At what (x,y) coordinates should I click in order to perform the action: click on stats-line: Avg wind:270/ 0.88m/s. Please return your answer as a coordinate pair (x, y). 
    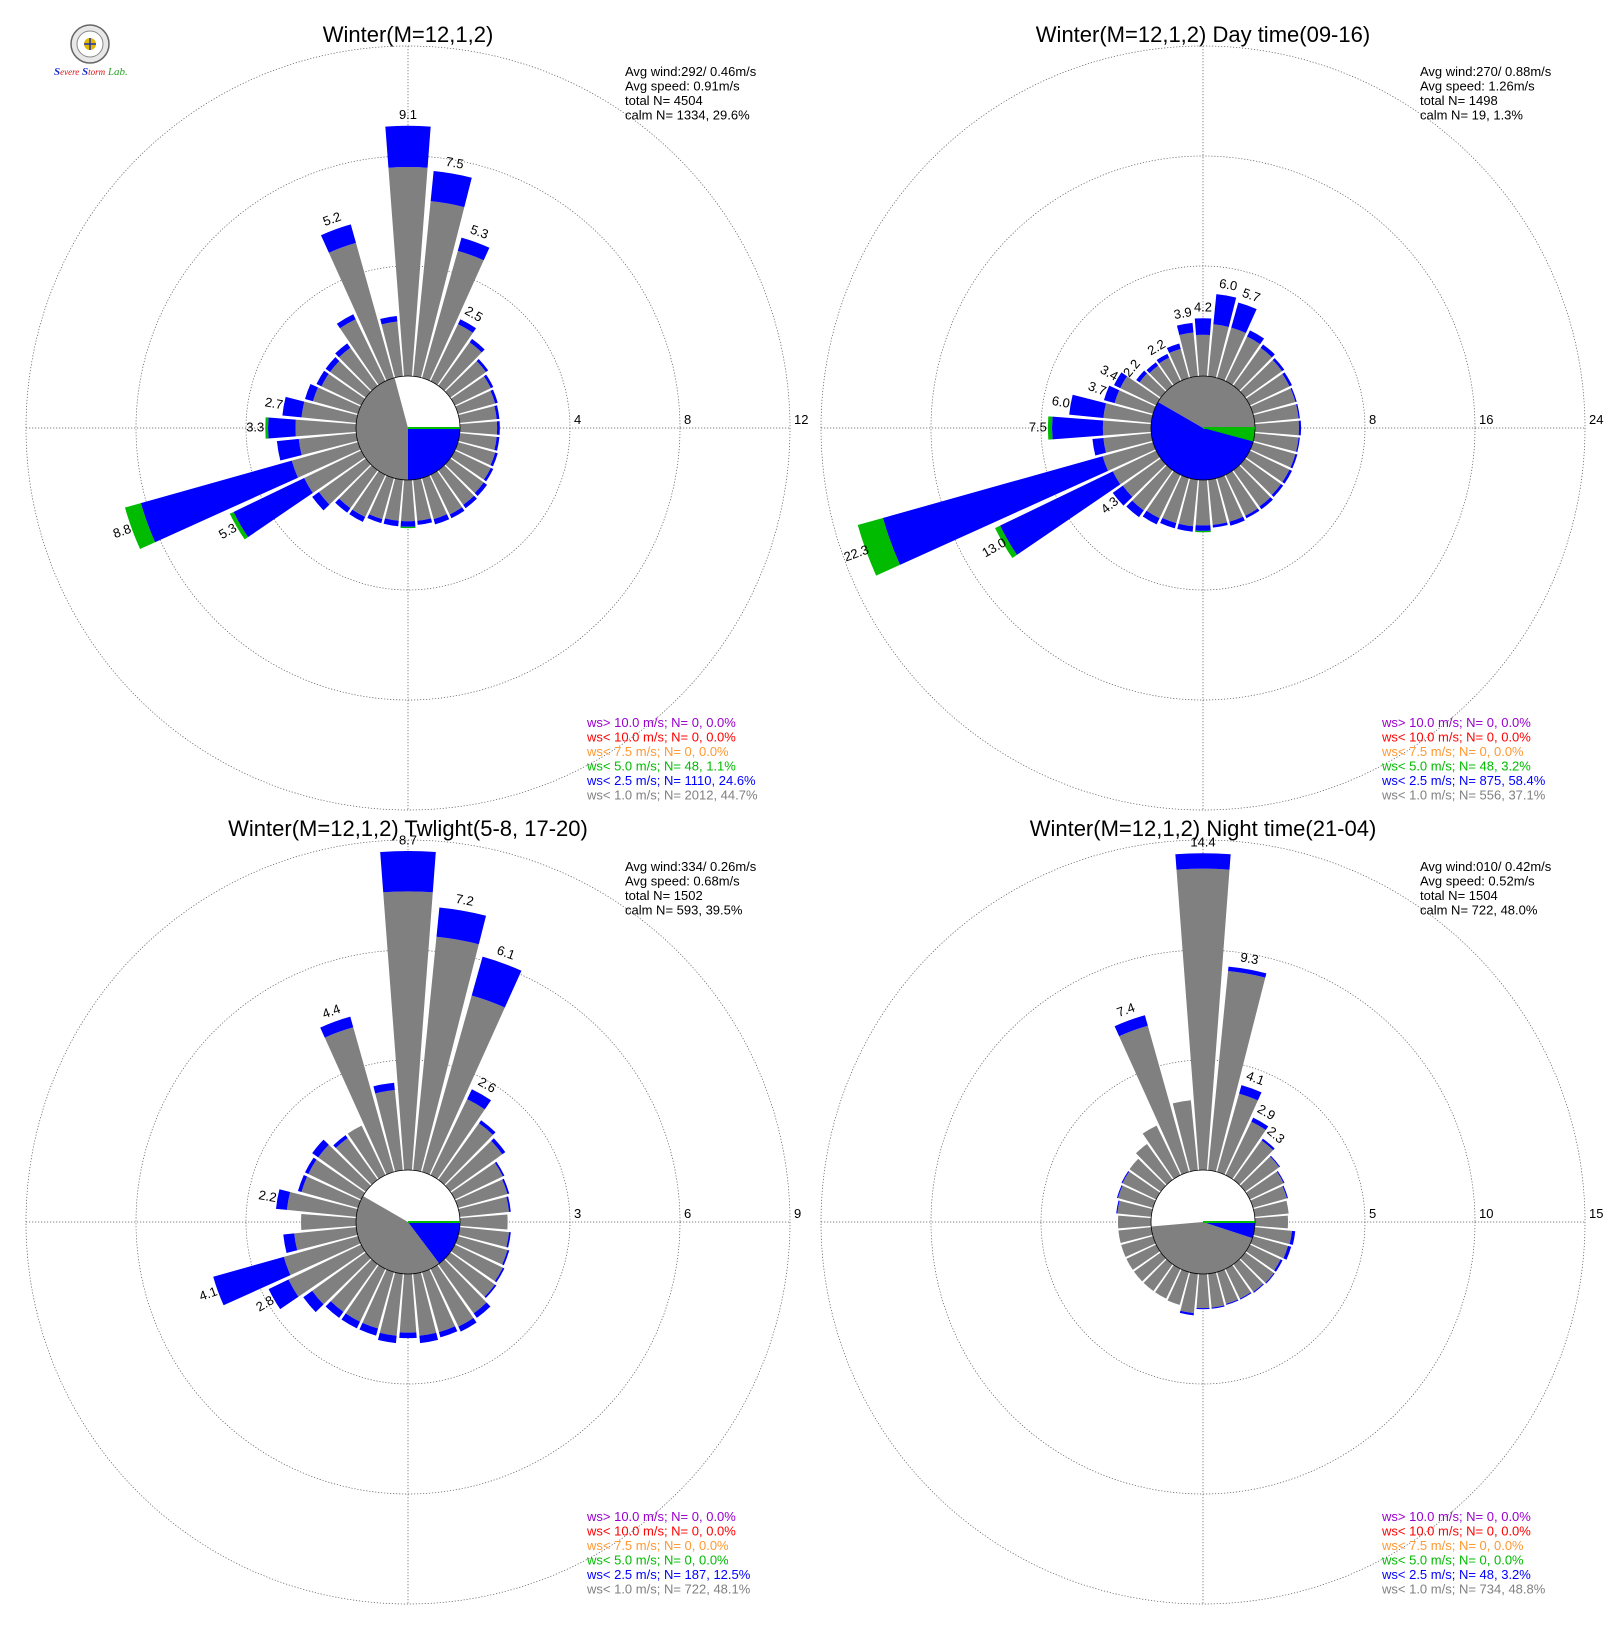
    Looking at the image, I should click on (1486, 71).